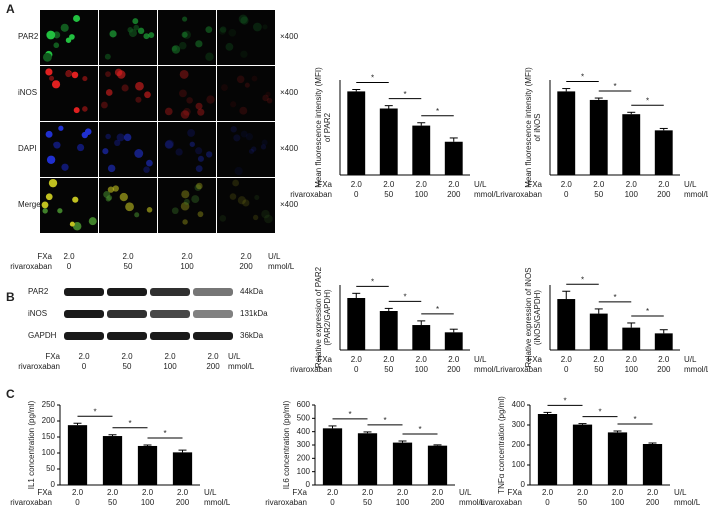 The width and height of the screenshot is (708, 531). I want to click on y-tick-label: 200, so click(304, 457).